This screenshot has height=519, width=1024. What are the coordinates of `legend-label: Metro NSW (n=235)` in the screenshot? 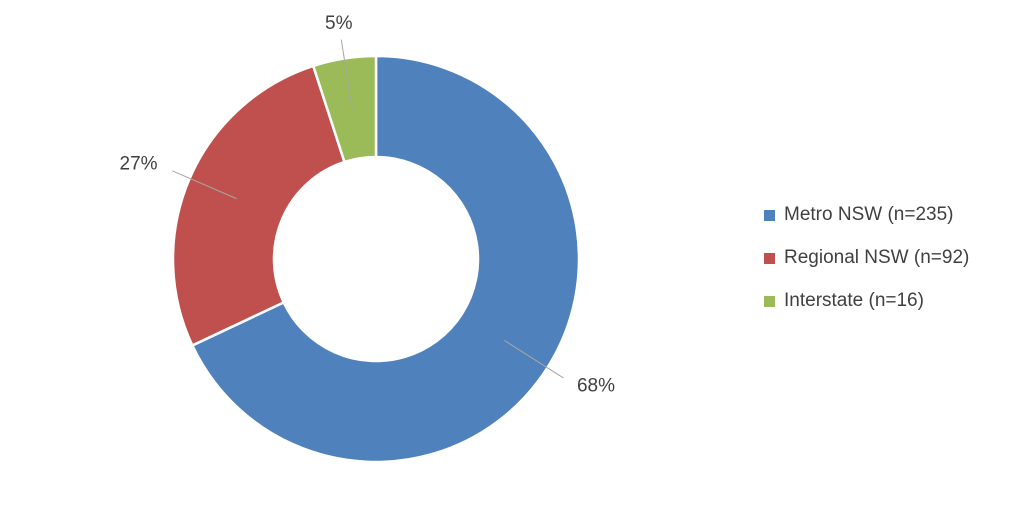 It's located at (868, 214).